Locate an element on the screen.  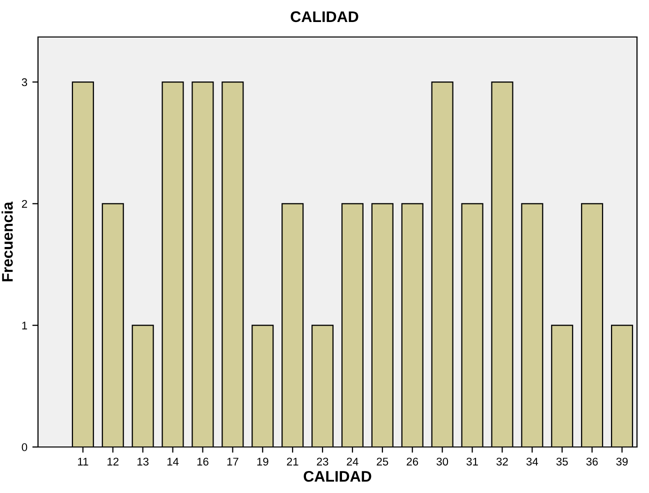
x-tick-label: 24 is located at coordinates (352, 462).